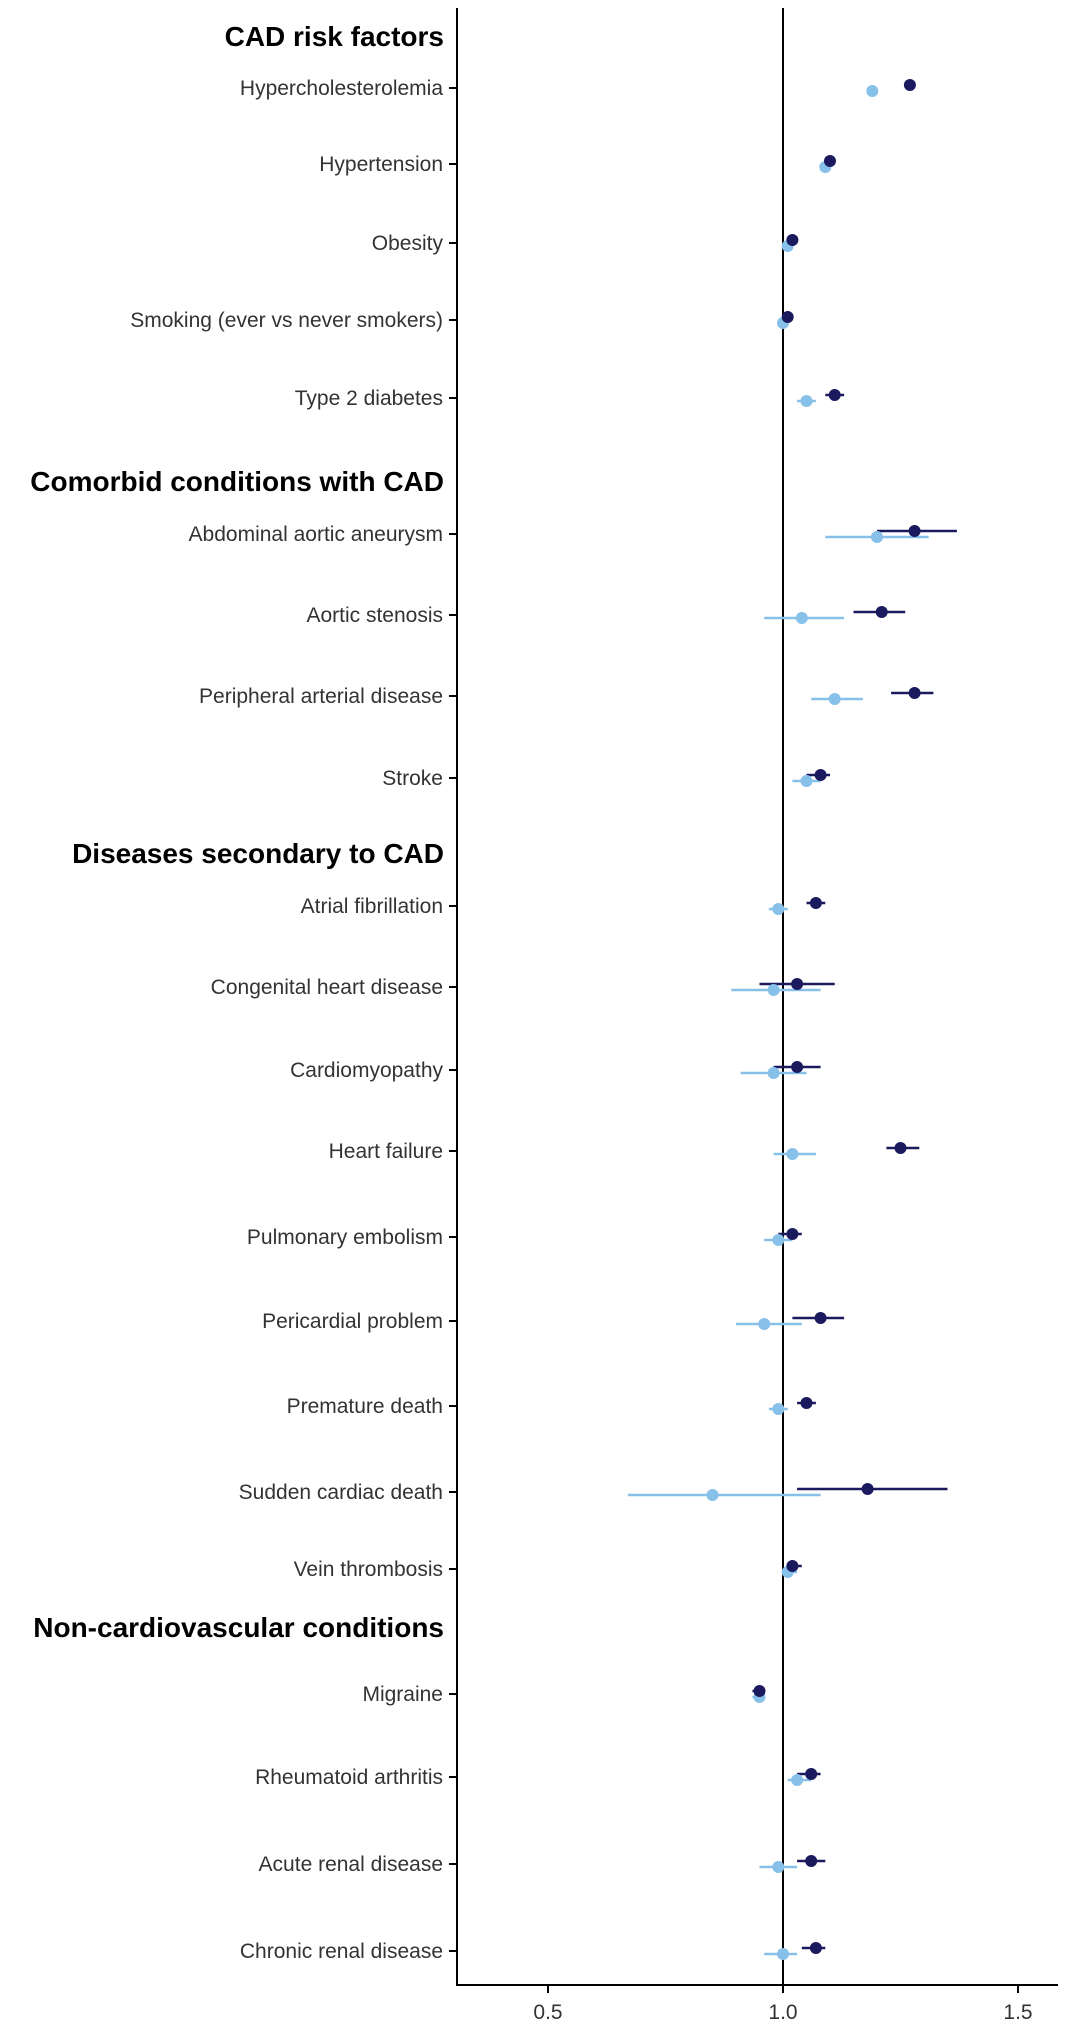 The height and width of the screenshot is (2044, 1068). What do you see at coordinates (372, 906) in the screenshot?
I see `row-label: Atrial fibrillation` at bounding box center [372, 906].